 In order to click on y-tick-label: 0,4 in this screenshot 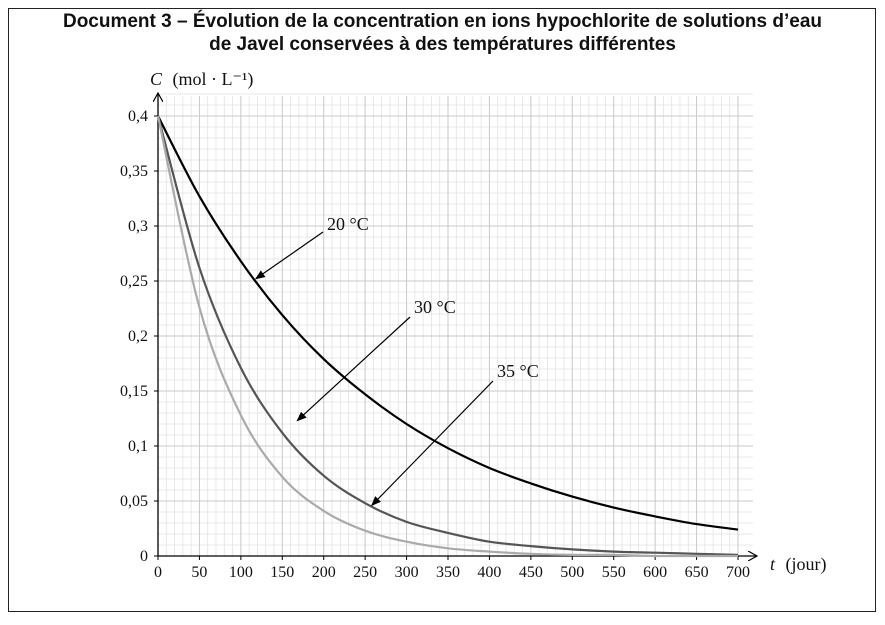, I will do `click(138, 116)`.